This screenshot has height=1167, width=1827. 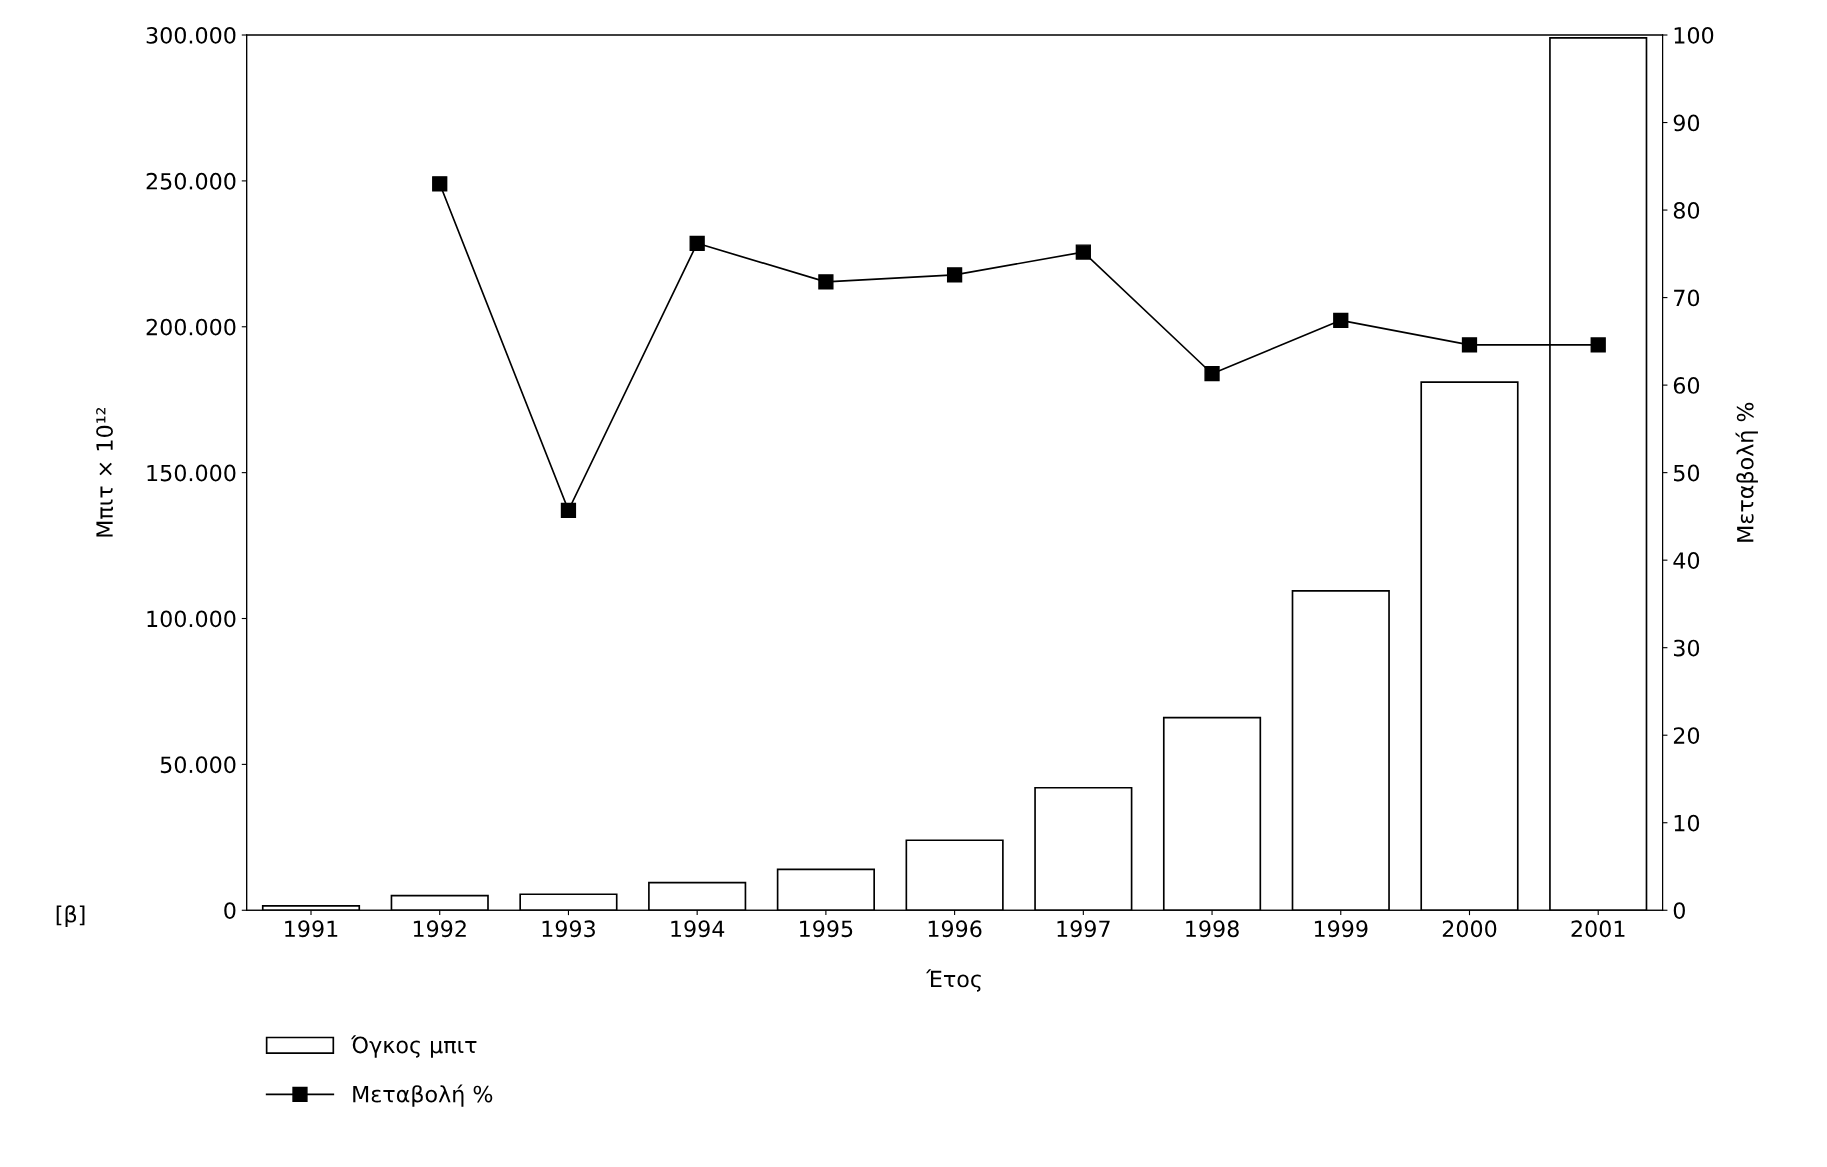 What do you see at coordinates (1686, 385) in the screenshot?
I see `y2-tick-label: 60` at bounding box center [1686, 385].